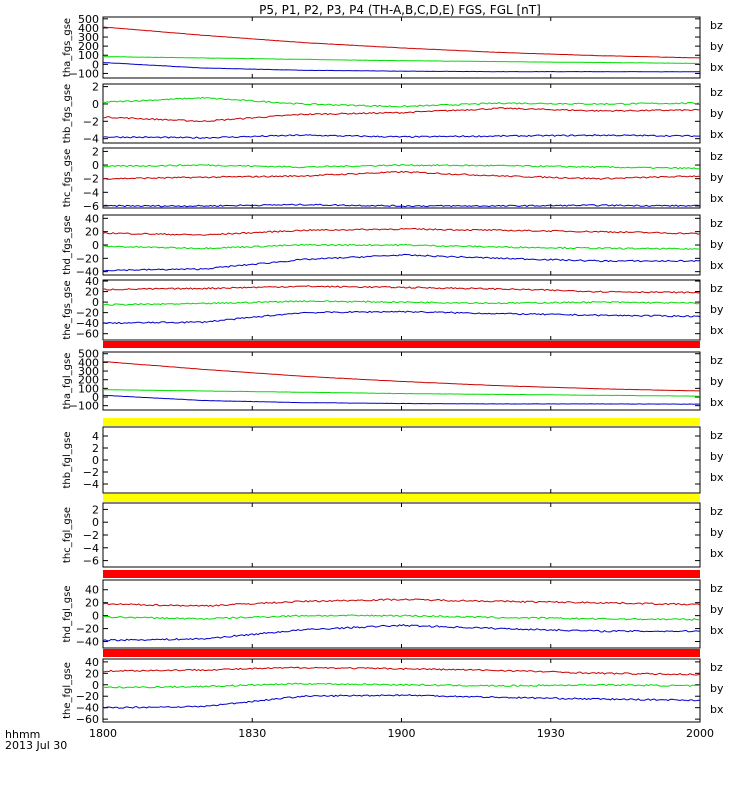  What do you see at coordinates (67, 178) in the screenshot?
I see `y-axis-label: thc_fgs_gse` at bounding box center [67, 178].